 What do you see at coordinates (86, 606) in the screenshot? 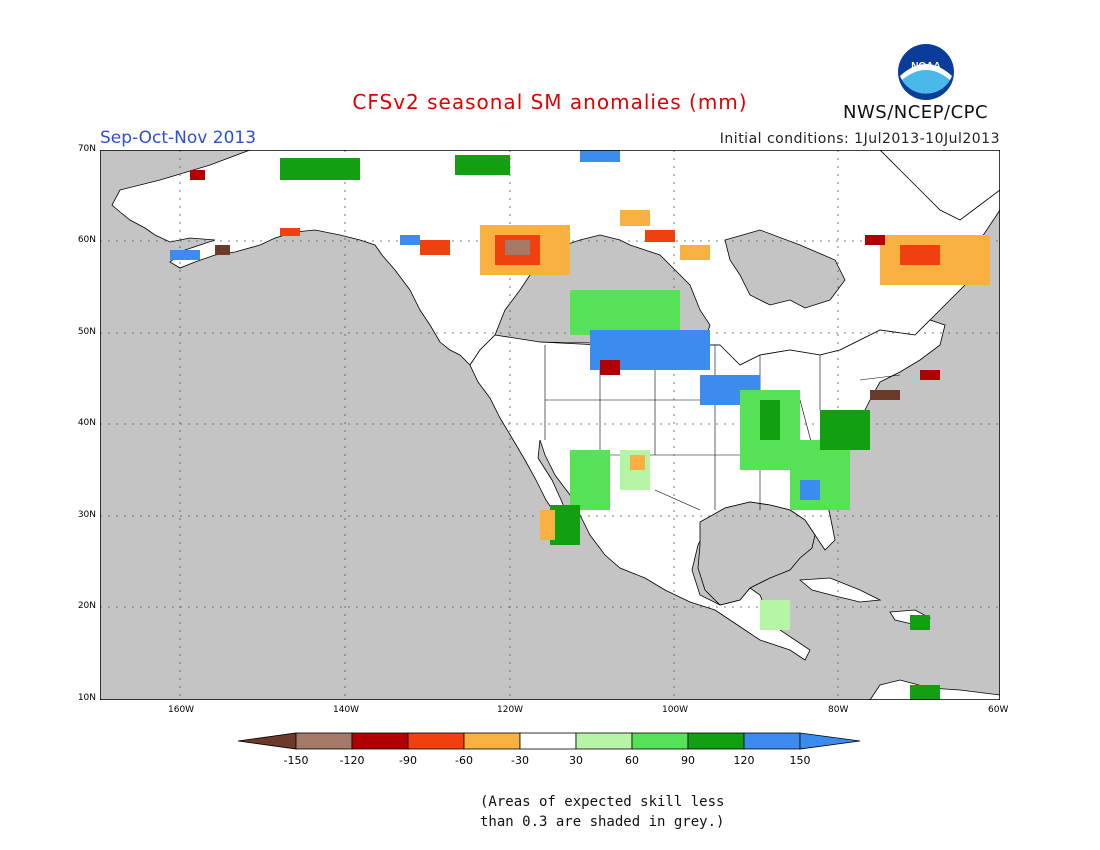
I see `lat-tick-20: 20N` at bounding box center [86, 606].